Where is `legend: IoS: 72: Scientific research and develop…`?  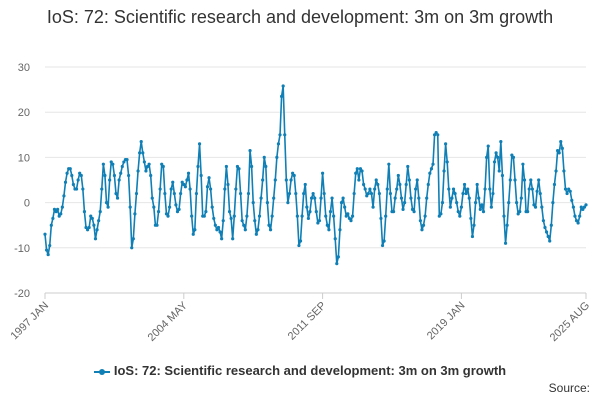 legend: IoS: 72: Scientific research and develop… is located at coordinates (300, 370).